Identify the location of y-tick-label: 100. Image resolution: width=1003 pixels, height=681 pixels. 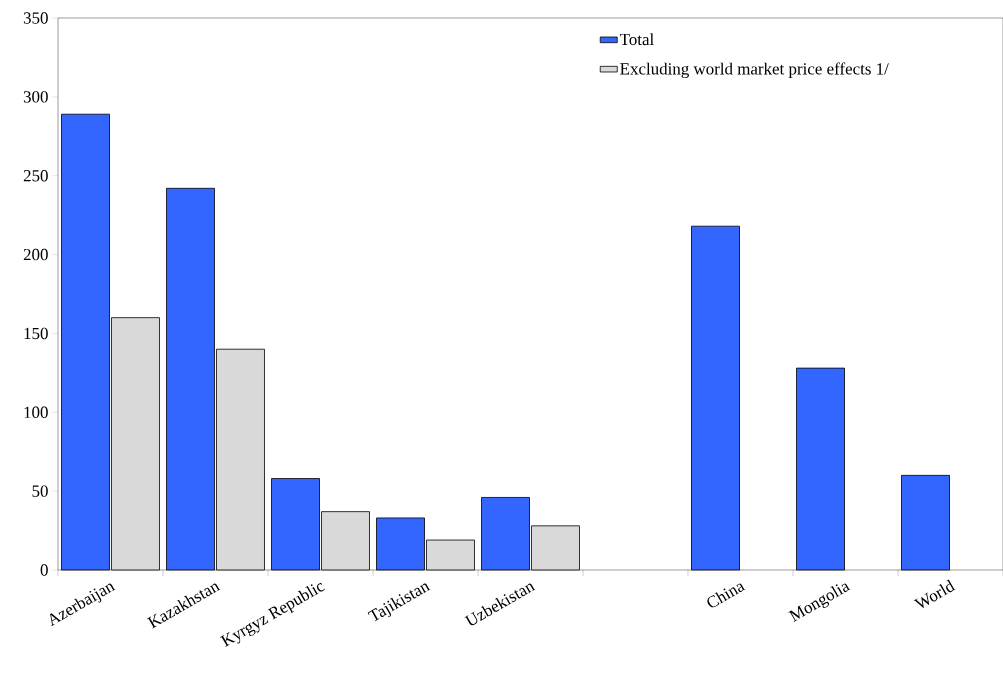
(36, 412).